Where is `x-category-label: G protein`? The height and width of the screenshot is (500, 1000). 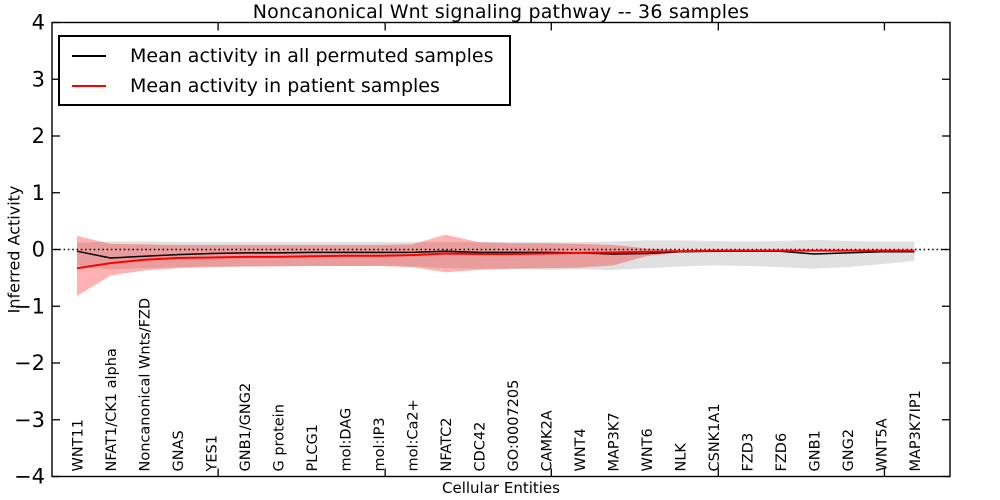
x-category-label: G protein is located at coordinates (280, 437).